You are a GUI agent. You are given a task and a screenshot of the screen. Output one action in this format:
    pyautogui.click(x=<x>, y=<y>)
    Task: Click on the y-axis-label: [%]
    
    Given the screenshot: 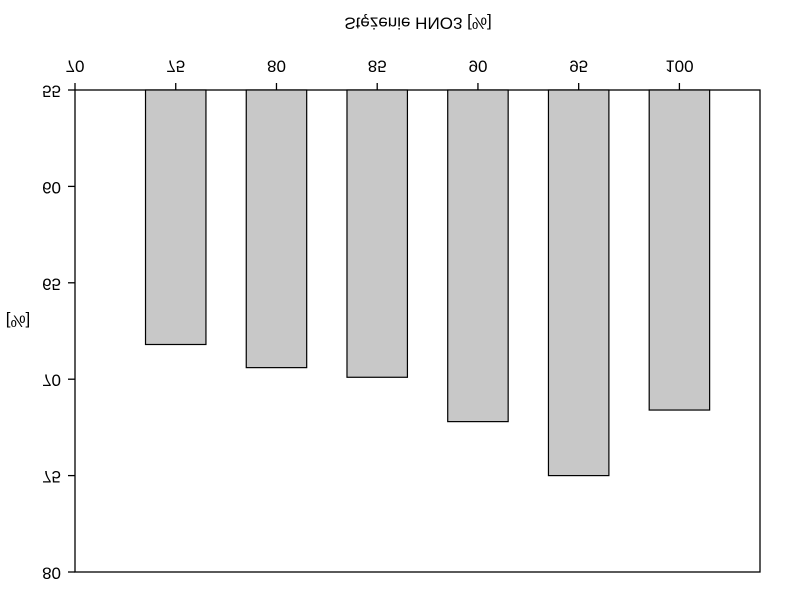 What is the action you would take?
    pyautogui.click(x=18, y=321)
    